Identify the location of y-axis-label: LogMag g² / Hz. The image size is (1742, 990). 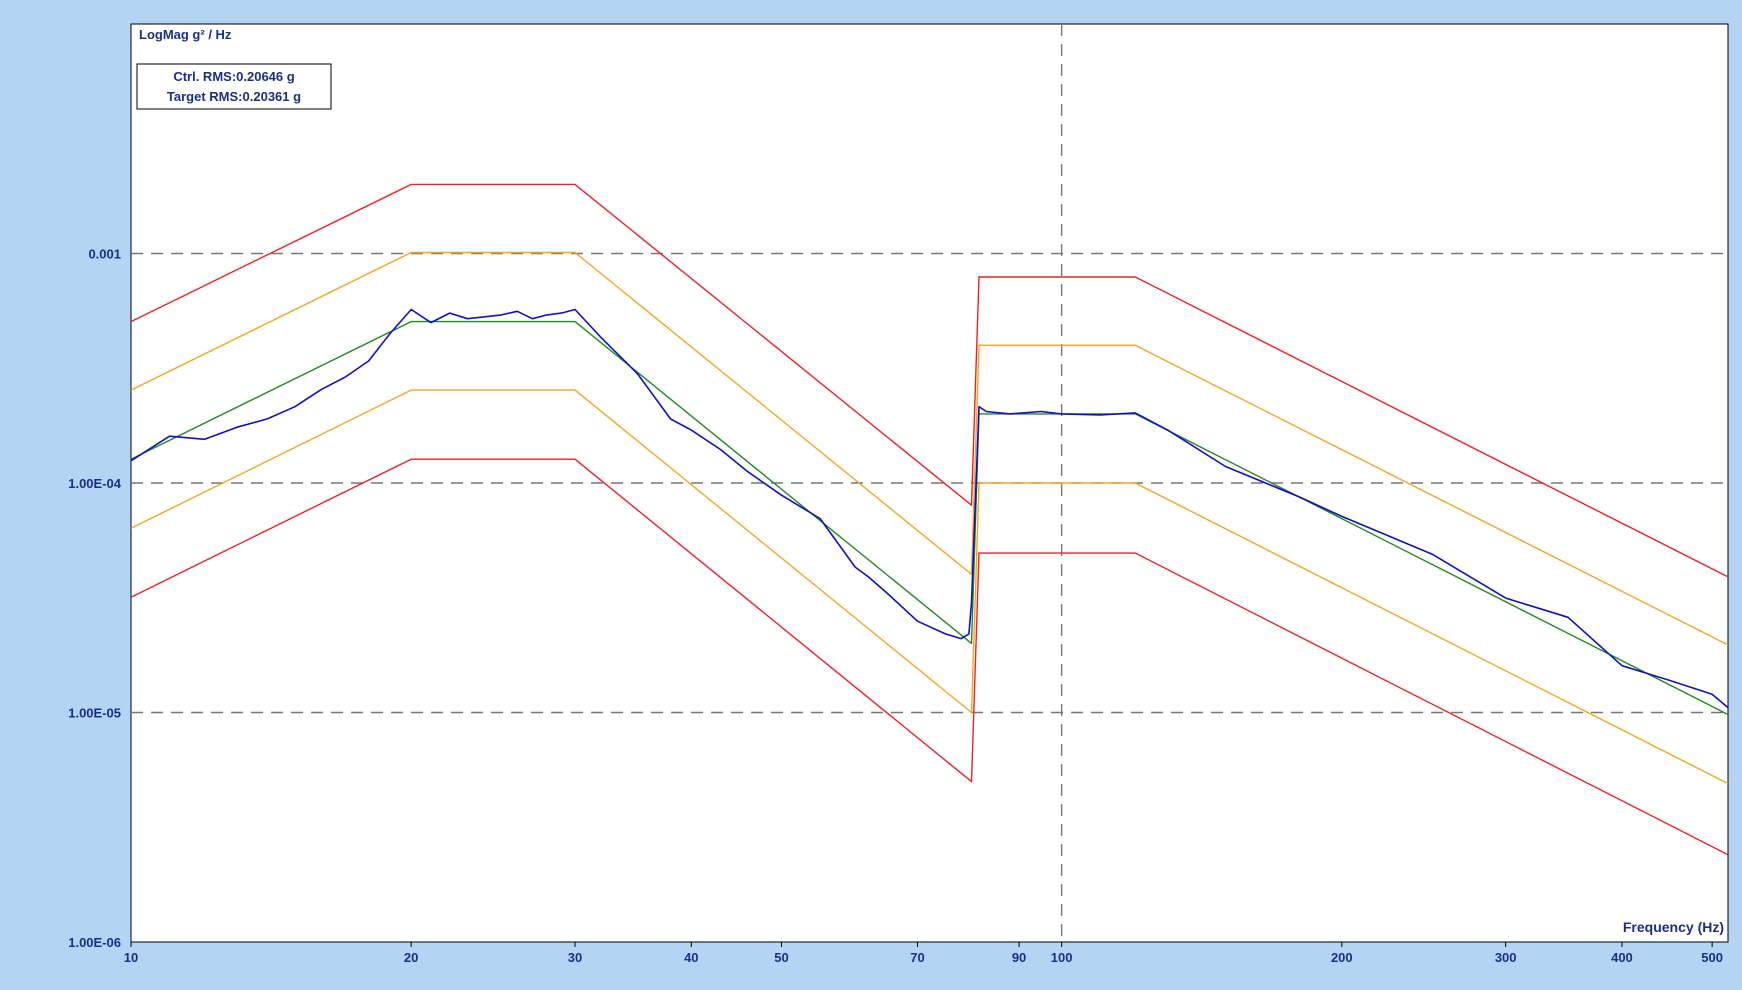
(185, 34).